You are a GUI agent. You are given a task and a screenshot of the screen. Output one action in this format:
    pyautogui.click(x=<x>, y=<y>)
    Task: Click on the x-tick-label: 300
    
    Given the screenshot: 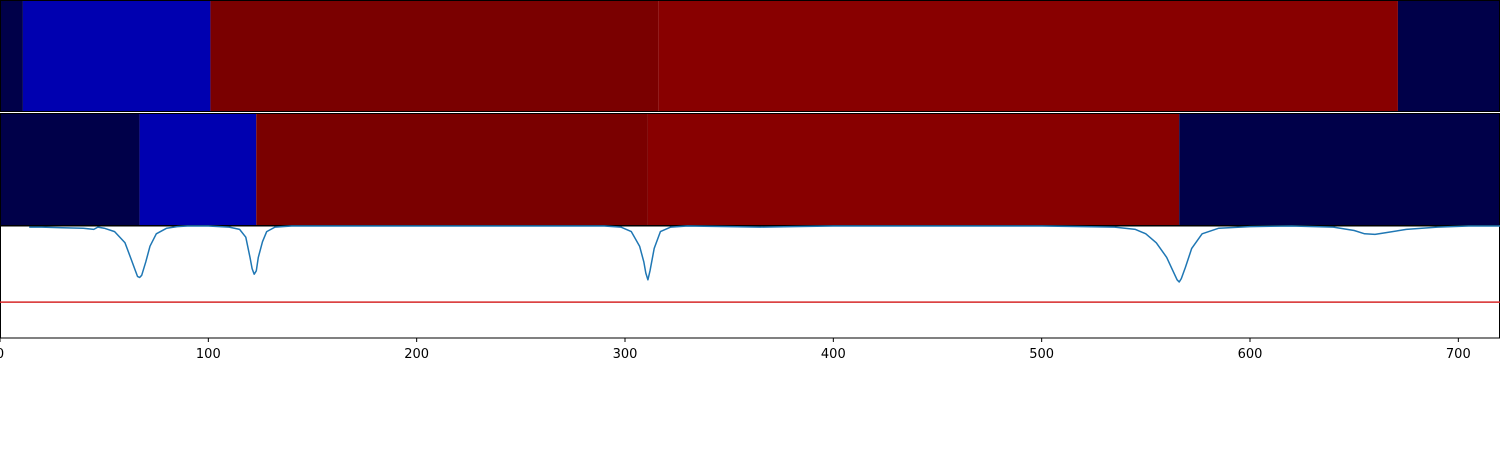 What is the action you would take?
    pyautogui.click(x=625, y=354)
    